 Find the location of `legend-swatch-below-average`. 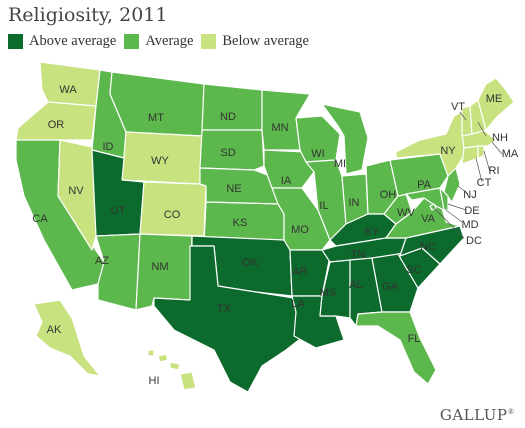

legend-swatch-below-average is located at coordinates (209, 41).